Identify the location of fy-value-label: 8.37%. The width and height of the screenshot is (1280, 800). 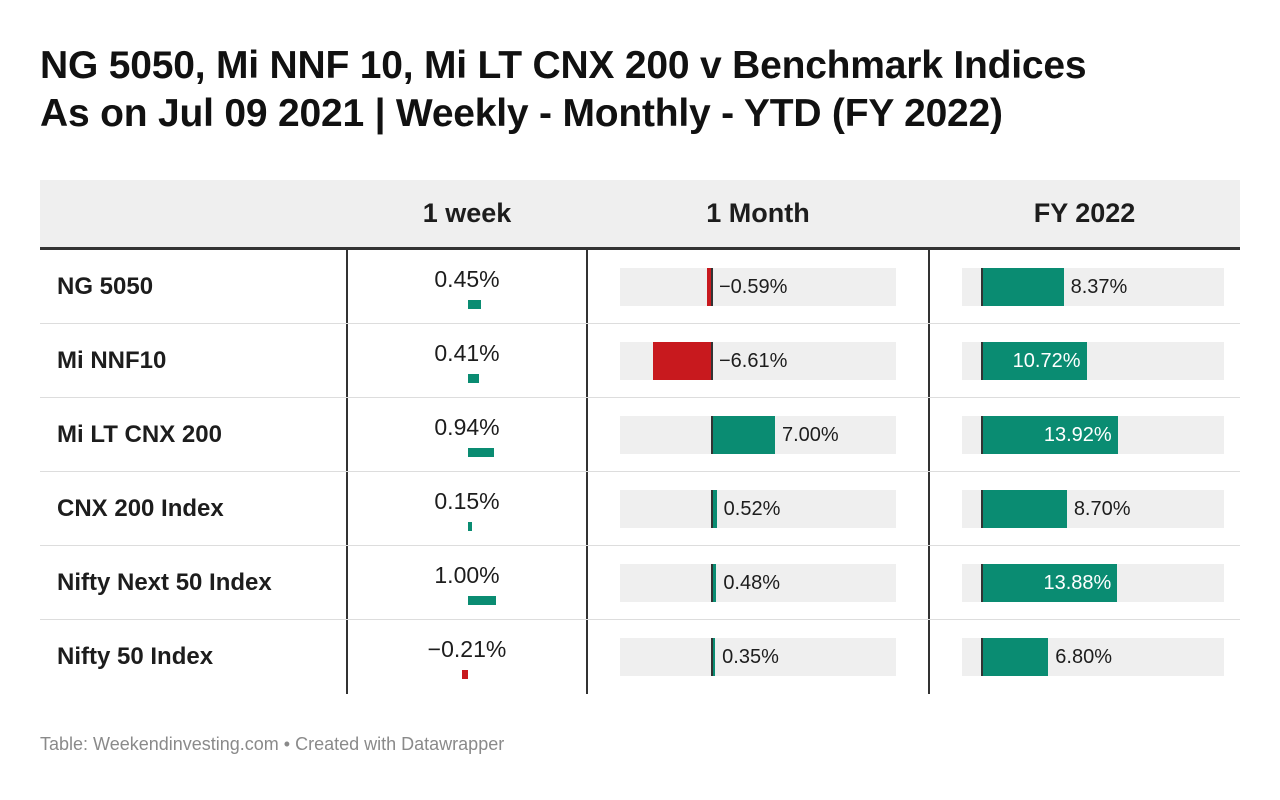
(1099, 287).